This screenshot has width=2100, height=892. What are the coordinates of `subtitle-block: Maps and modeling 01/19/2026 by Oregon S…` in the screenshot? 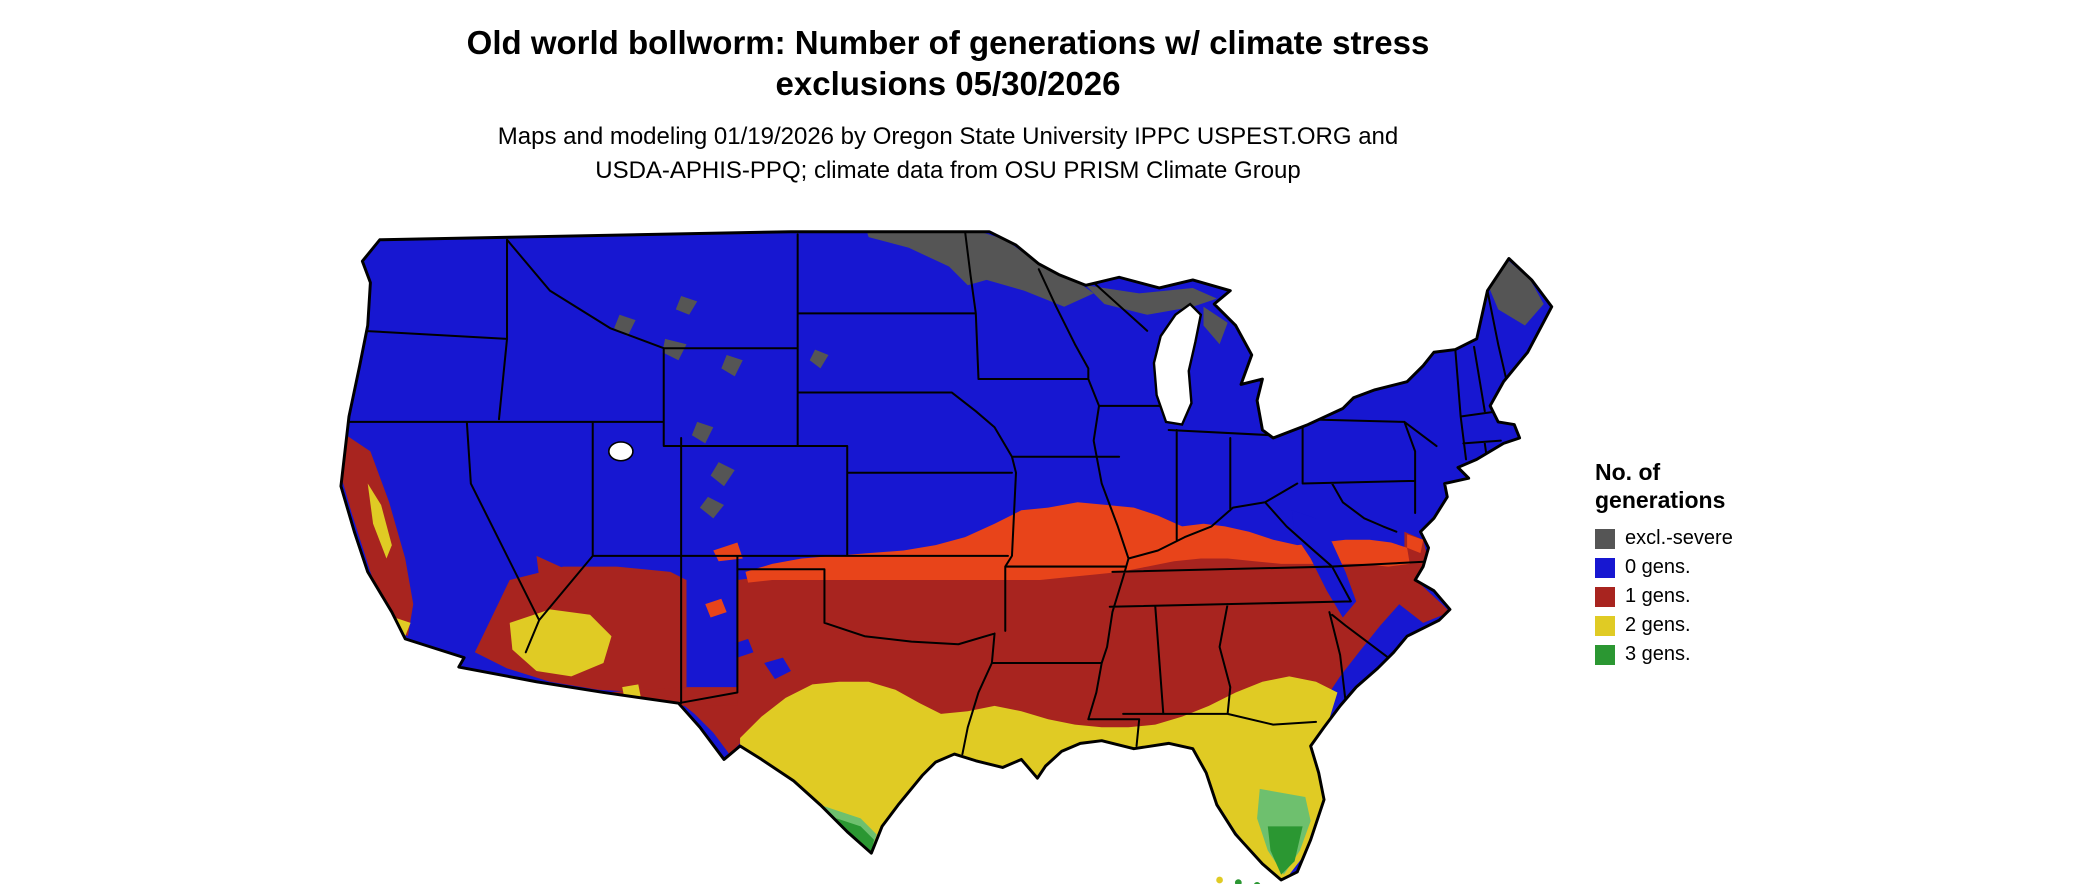 It's located at (948, 154).